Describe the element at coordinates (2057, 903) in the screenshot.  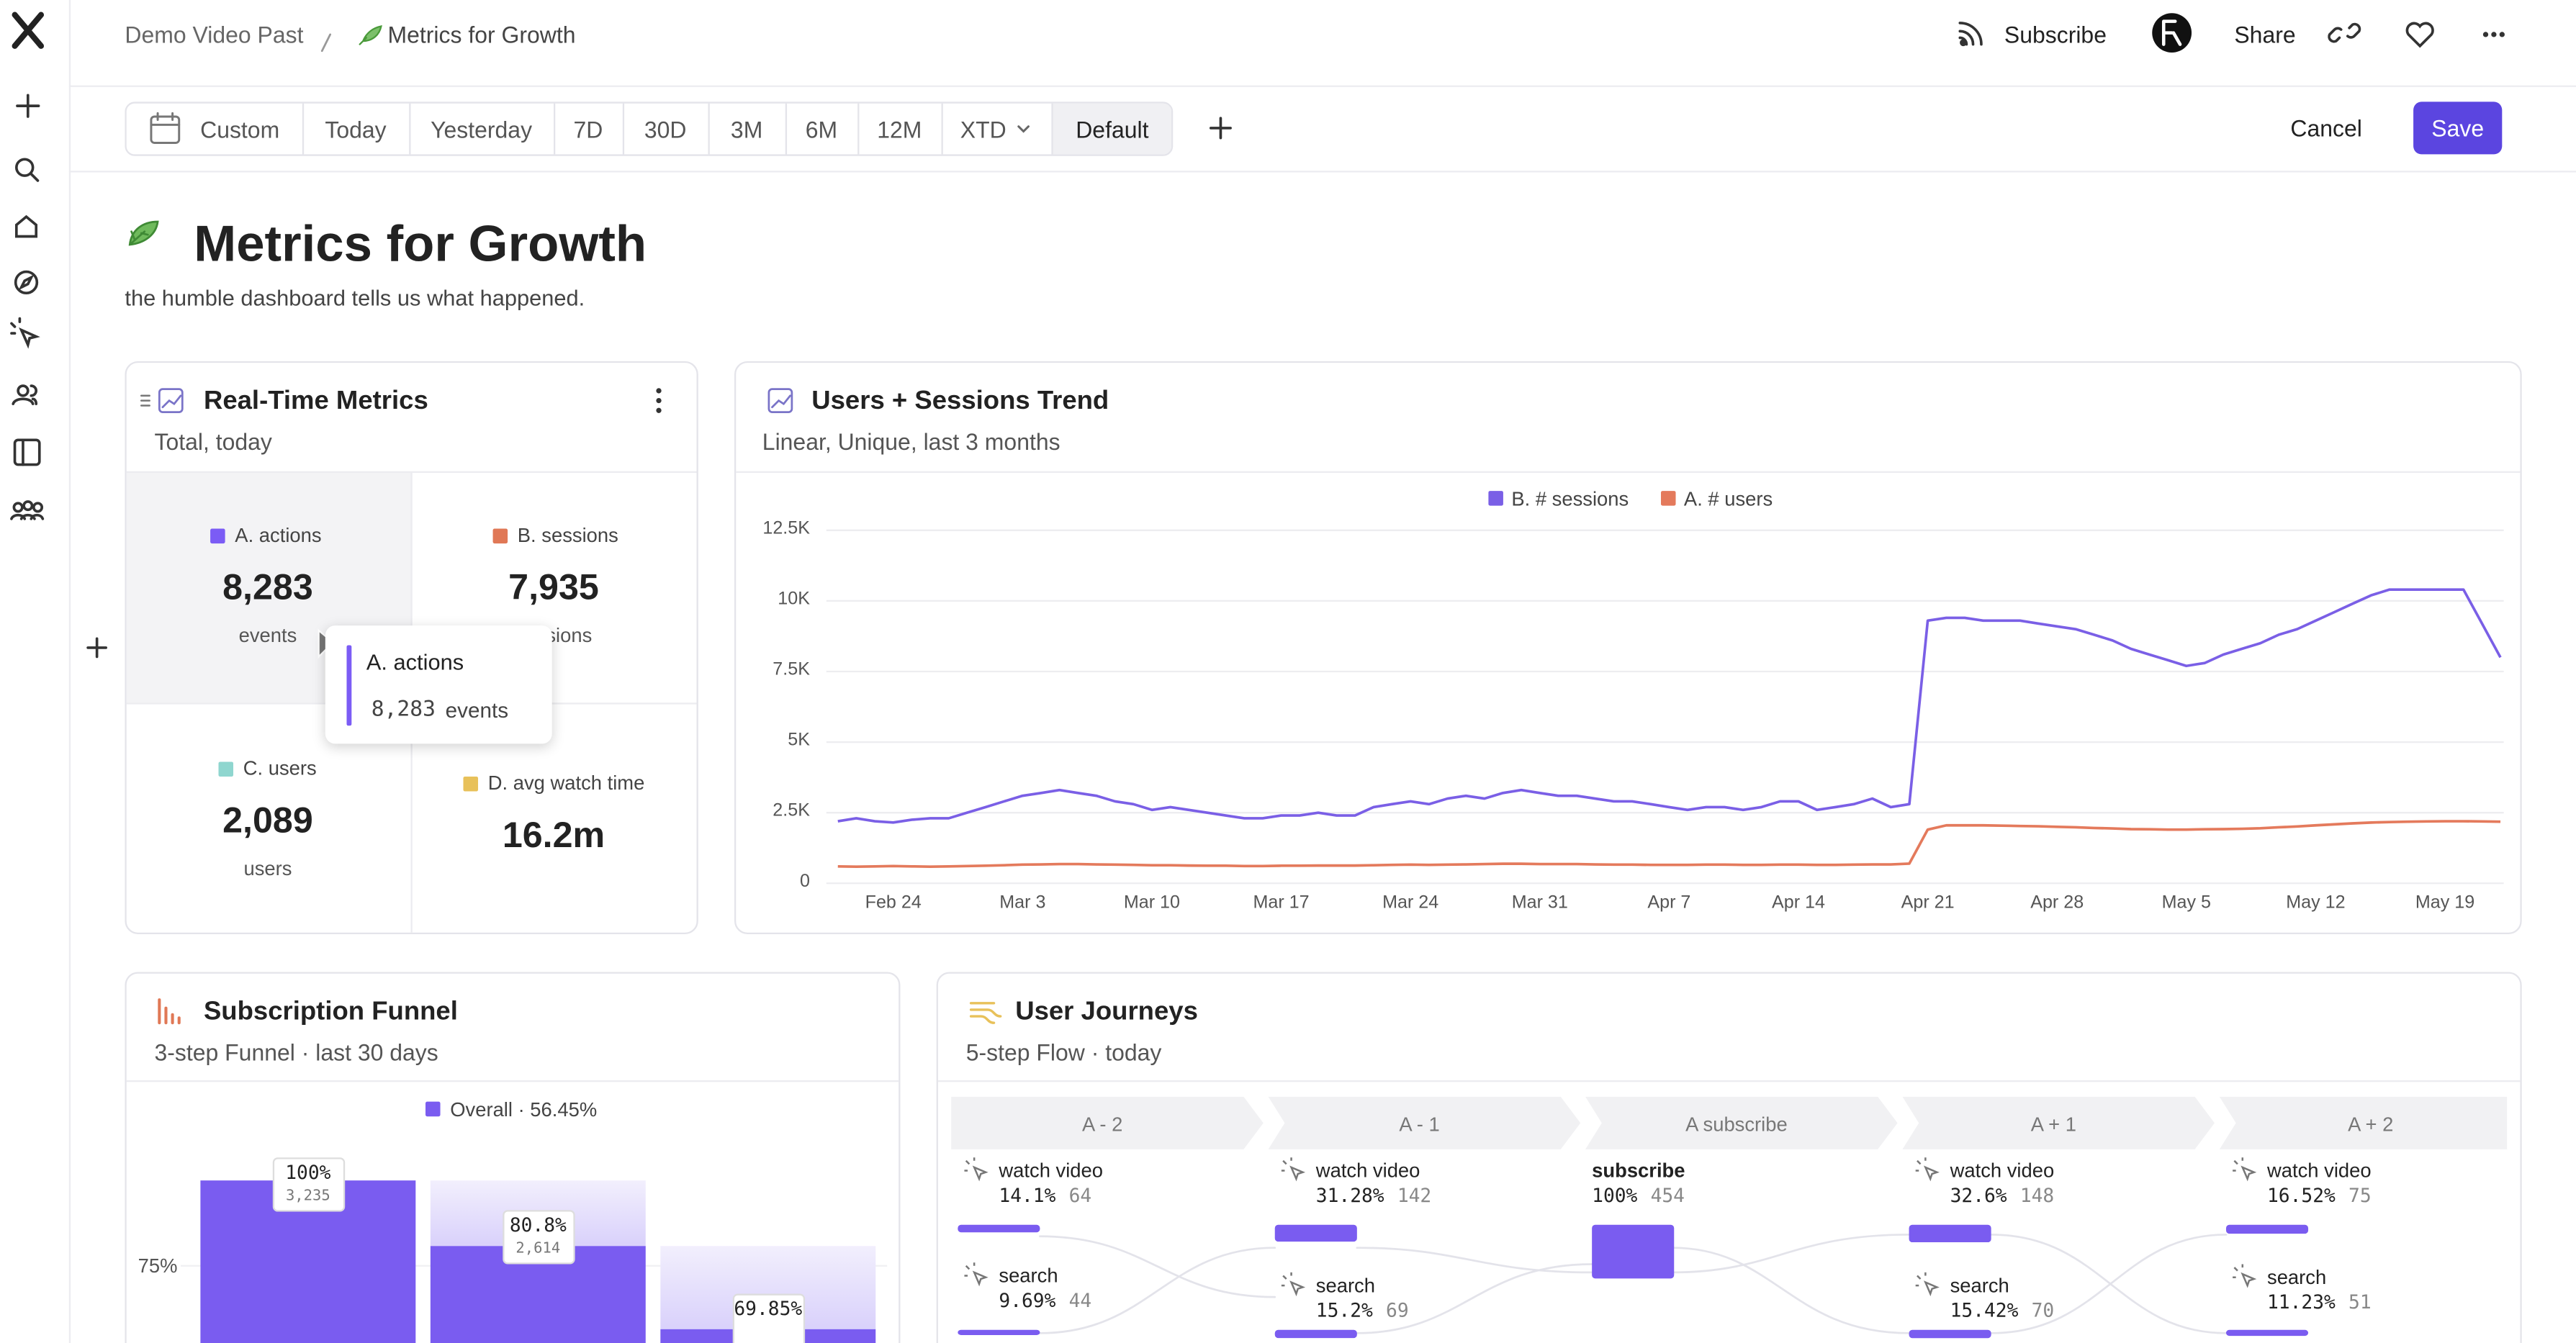
I see `x-tick-label: Apr 28` at that location.